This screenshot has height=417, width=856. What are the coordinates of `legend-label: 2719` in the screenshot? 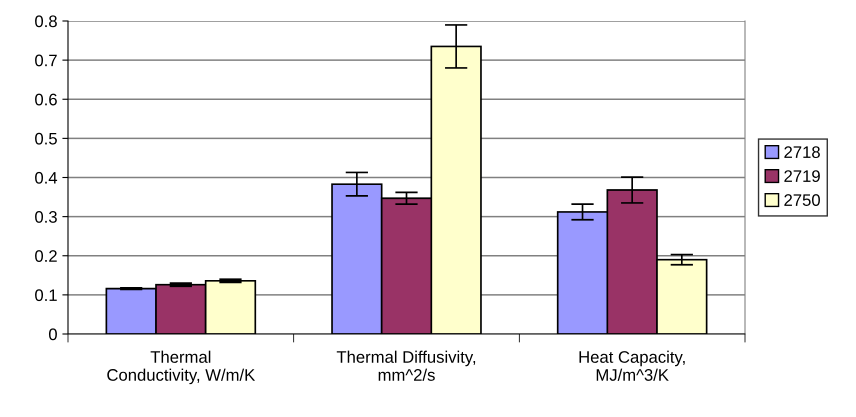 It's located at (802, 176).